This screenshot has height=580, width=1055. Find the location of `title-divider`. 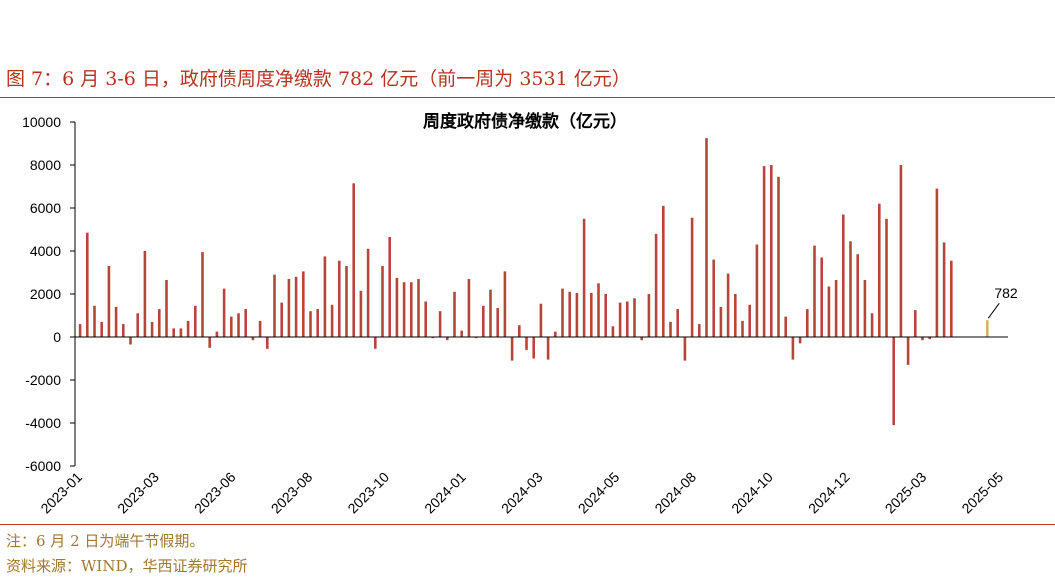

title-divider is located at coordinates (527, 97).